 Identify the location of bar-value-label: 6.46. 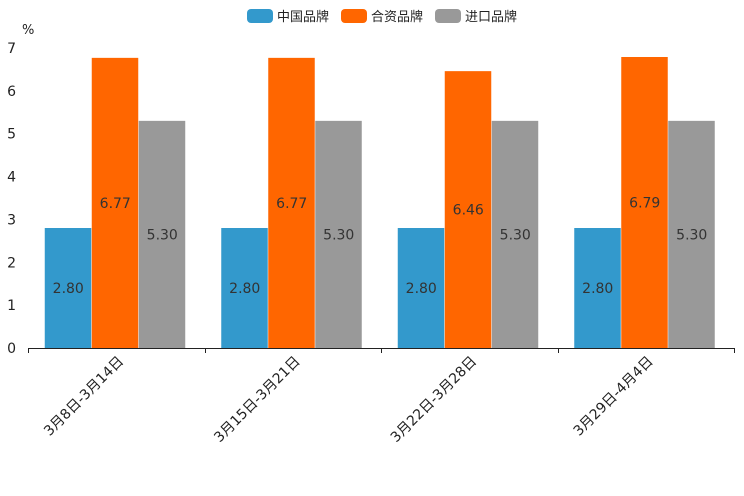
(468, 211).